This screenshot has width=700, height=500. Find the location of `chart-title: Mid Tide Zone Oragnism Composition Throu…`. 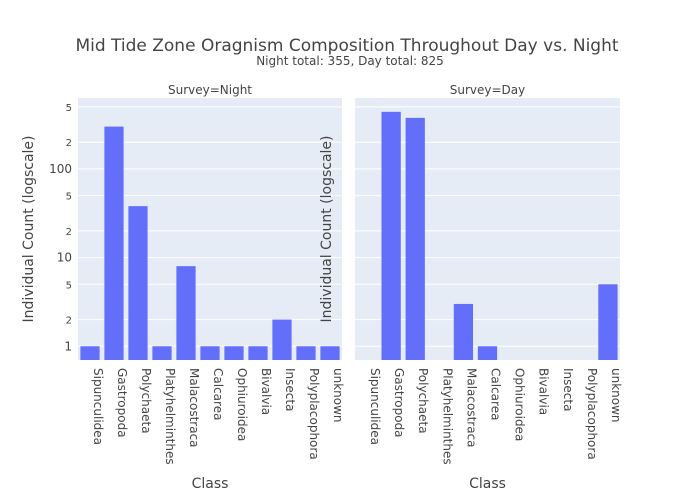

chart-title: Mid Tide Zone Oragnism Composition Throu… is located at coordinates (346, 46).